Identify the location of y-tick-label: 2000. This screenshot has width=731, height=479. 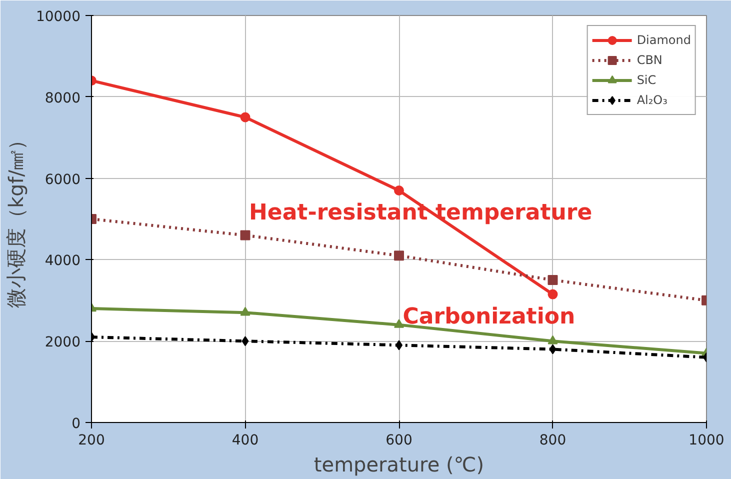
(62, 342).